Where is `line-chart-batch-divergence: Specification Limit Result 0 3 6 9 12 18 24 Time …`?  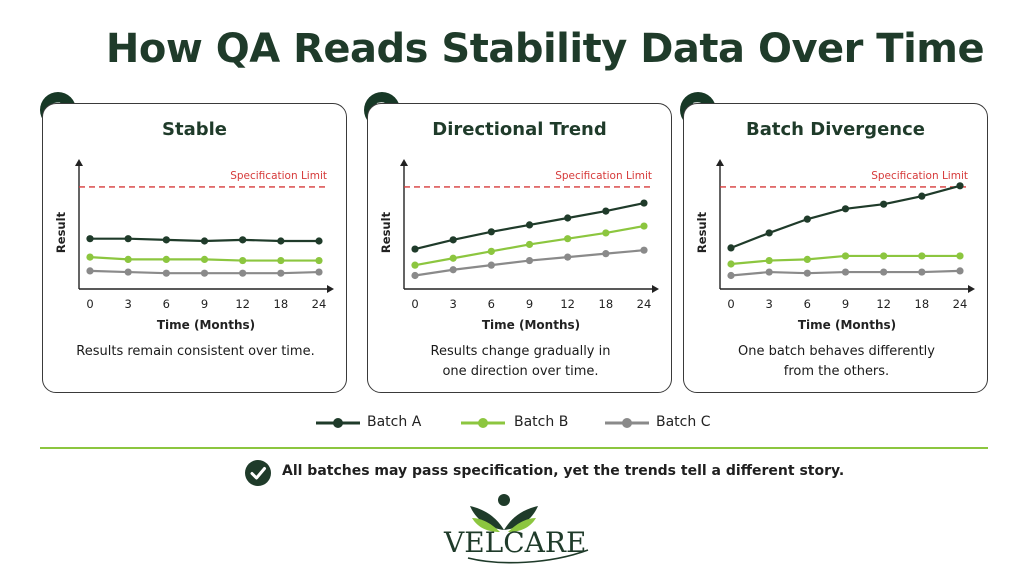 line-chart-batch-divergence: Specification Limit Result 0 3 6 9 12 18 24 Time … is located at coordinates (835, 245).